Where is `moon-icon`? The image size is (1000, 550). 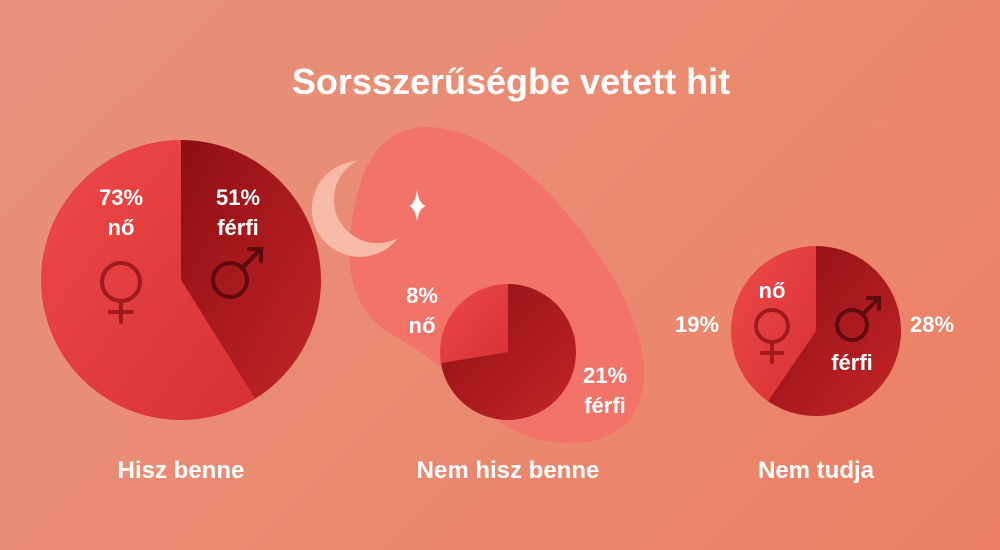
moon-icon is located at coordinates (354, 209).